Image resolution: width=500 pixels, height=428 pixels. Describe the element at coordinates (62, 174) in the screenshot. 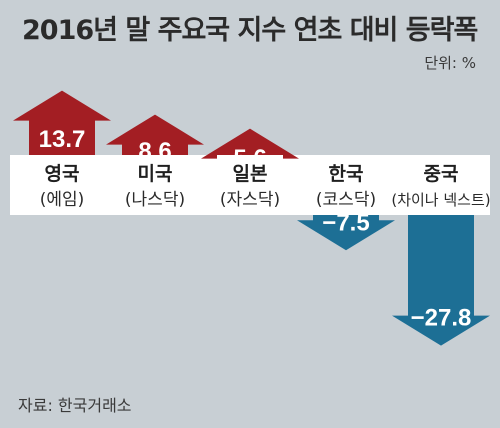

I see `category-label-0: 영국` at that location.